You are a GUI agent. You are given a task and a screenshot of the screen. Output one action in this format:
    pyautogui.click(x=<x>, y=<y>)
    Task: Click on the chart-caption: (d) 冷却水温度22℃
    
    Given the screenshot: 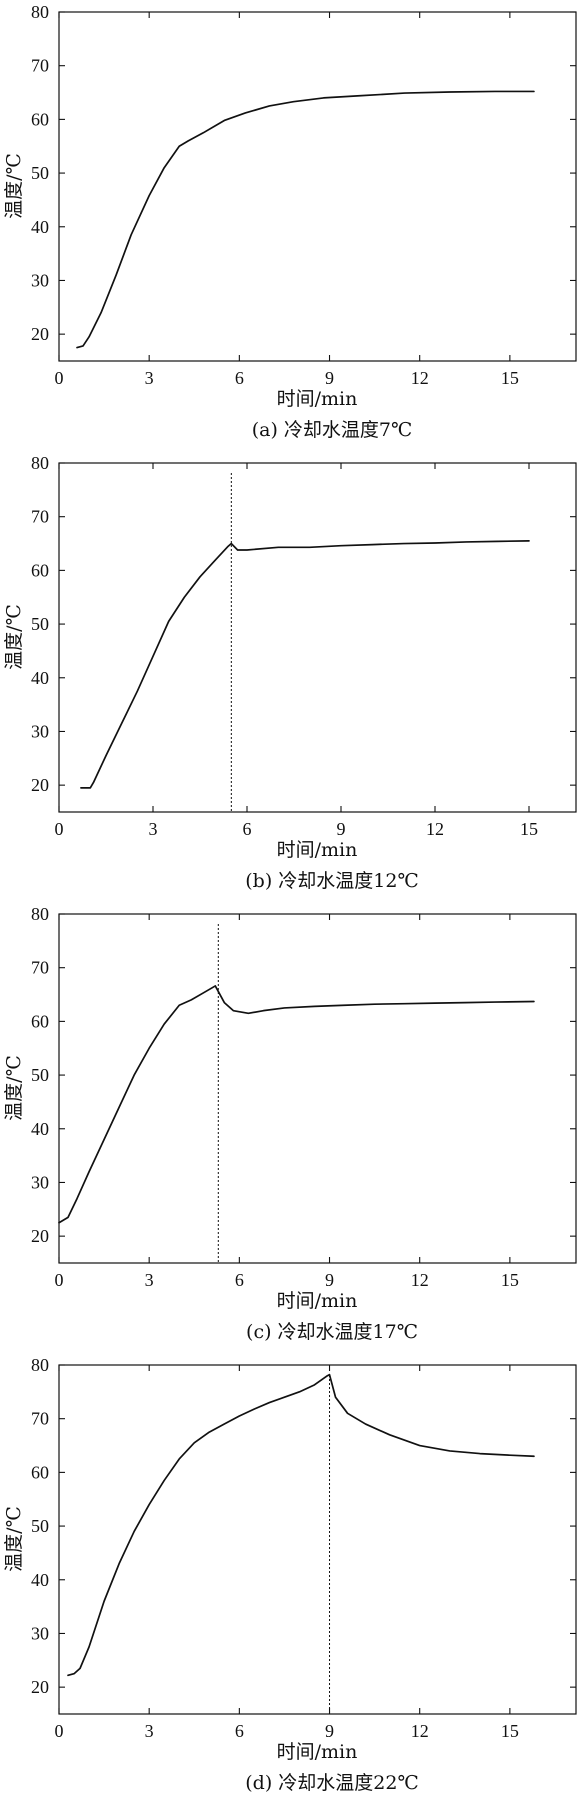 What is the action you would take?
    pyautogui.click(x=331, y=1783)
    